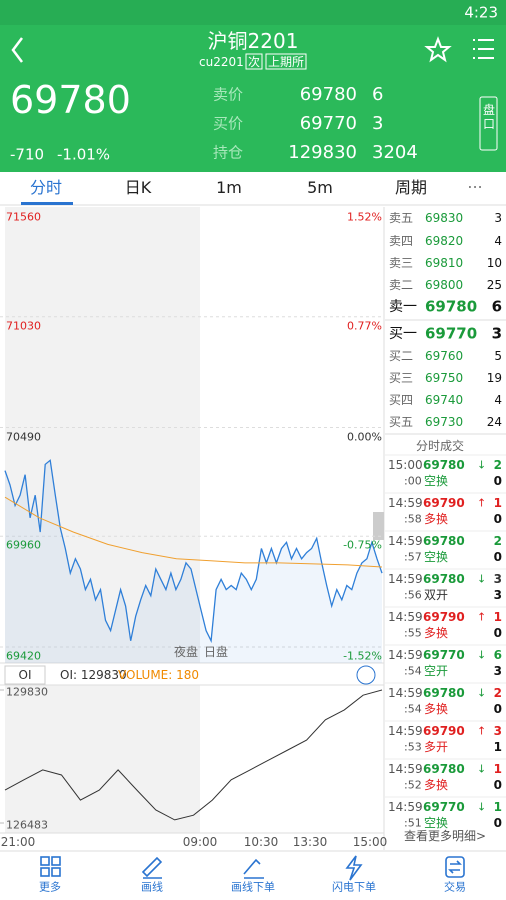 The image size is (506, 900). Describe the element at coordinates (366, 675) in the screenshot. I see `expand-button` at that location.